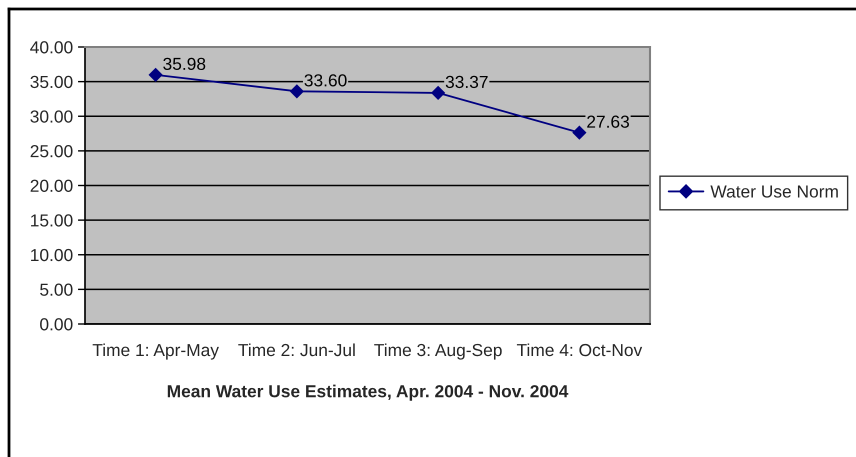  Describe the element at coordinates (52, 255) in the screenshot. I see `y-tick-label: 10.00` at that location.